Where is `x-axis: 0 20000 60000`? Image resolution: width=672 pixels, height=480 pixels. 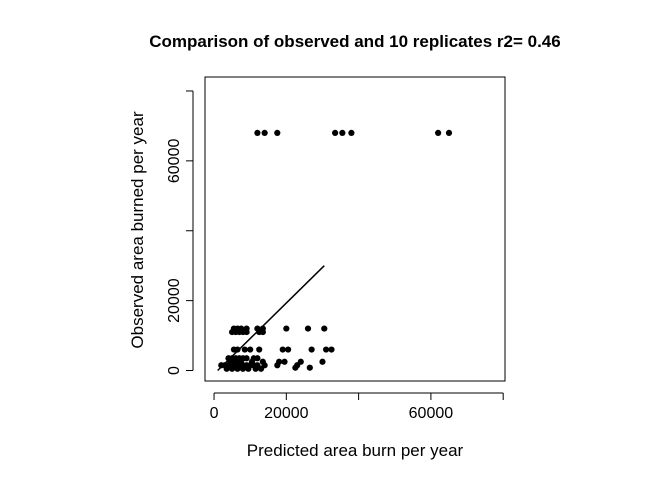
x-axis: 0 20000 60000 is located at coordinates (357, 407).